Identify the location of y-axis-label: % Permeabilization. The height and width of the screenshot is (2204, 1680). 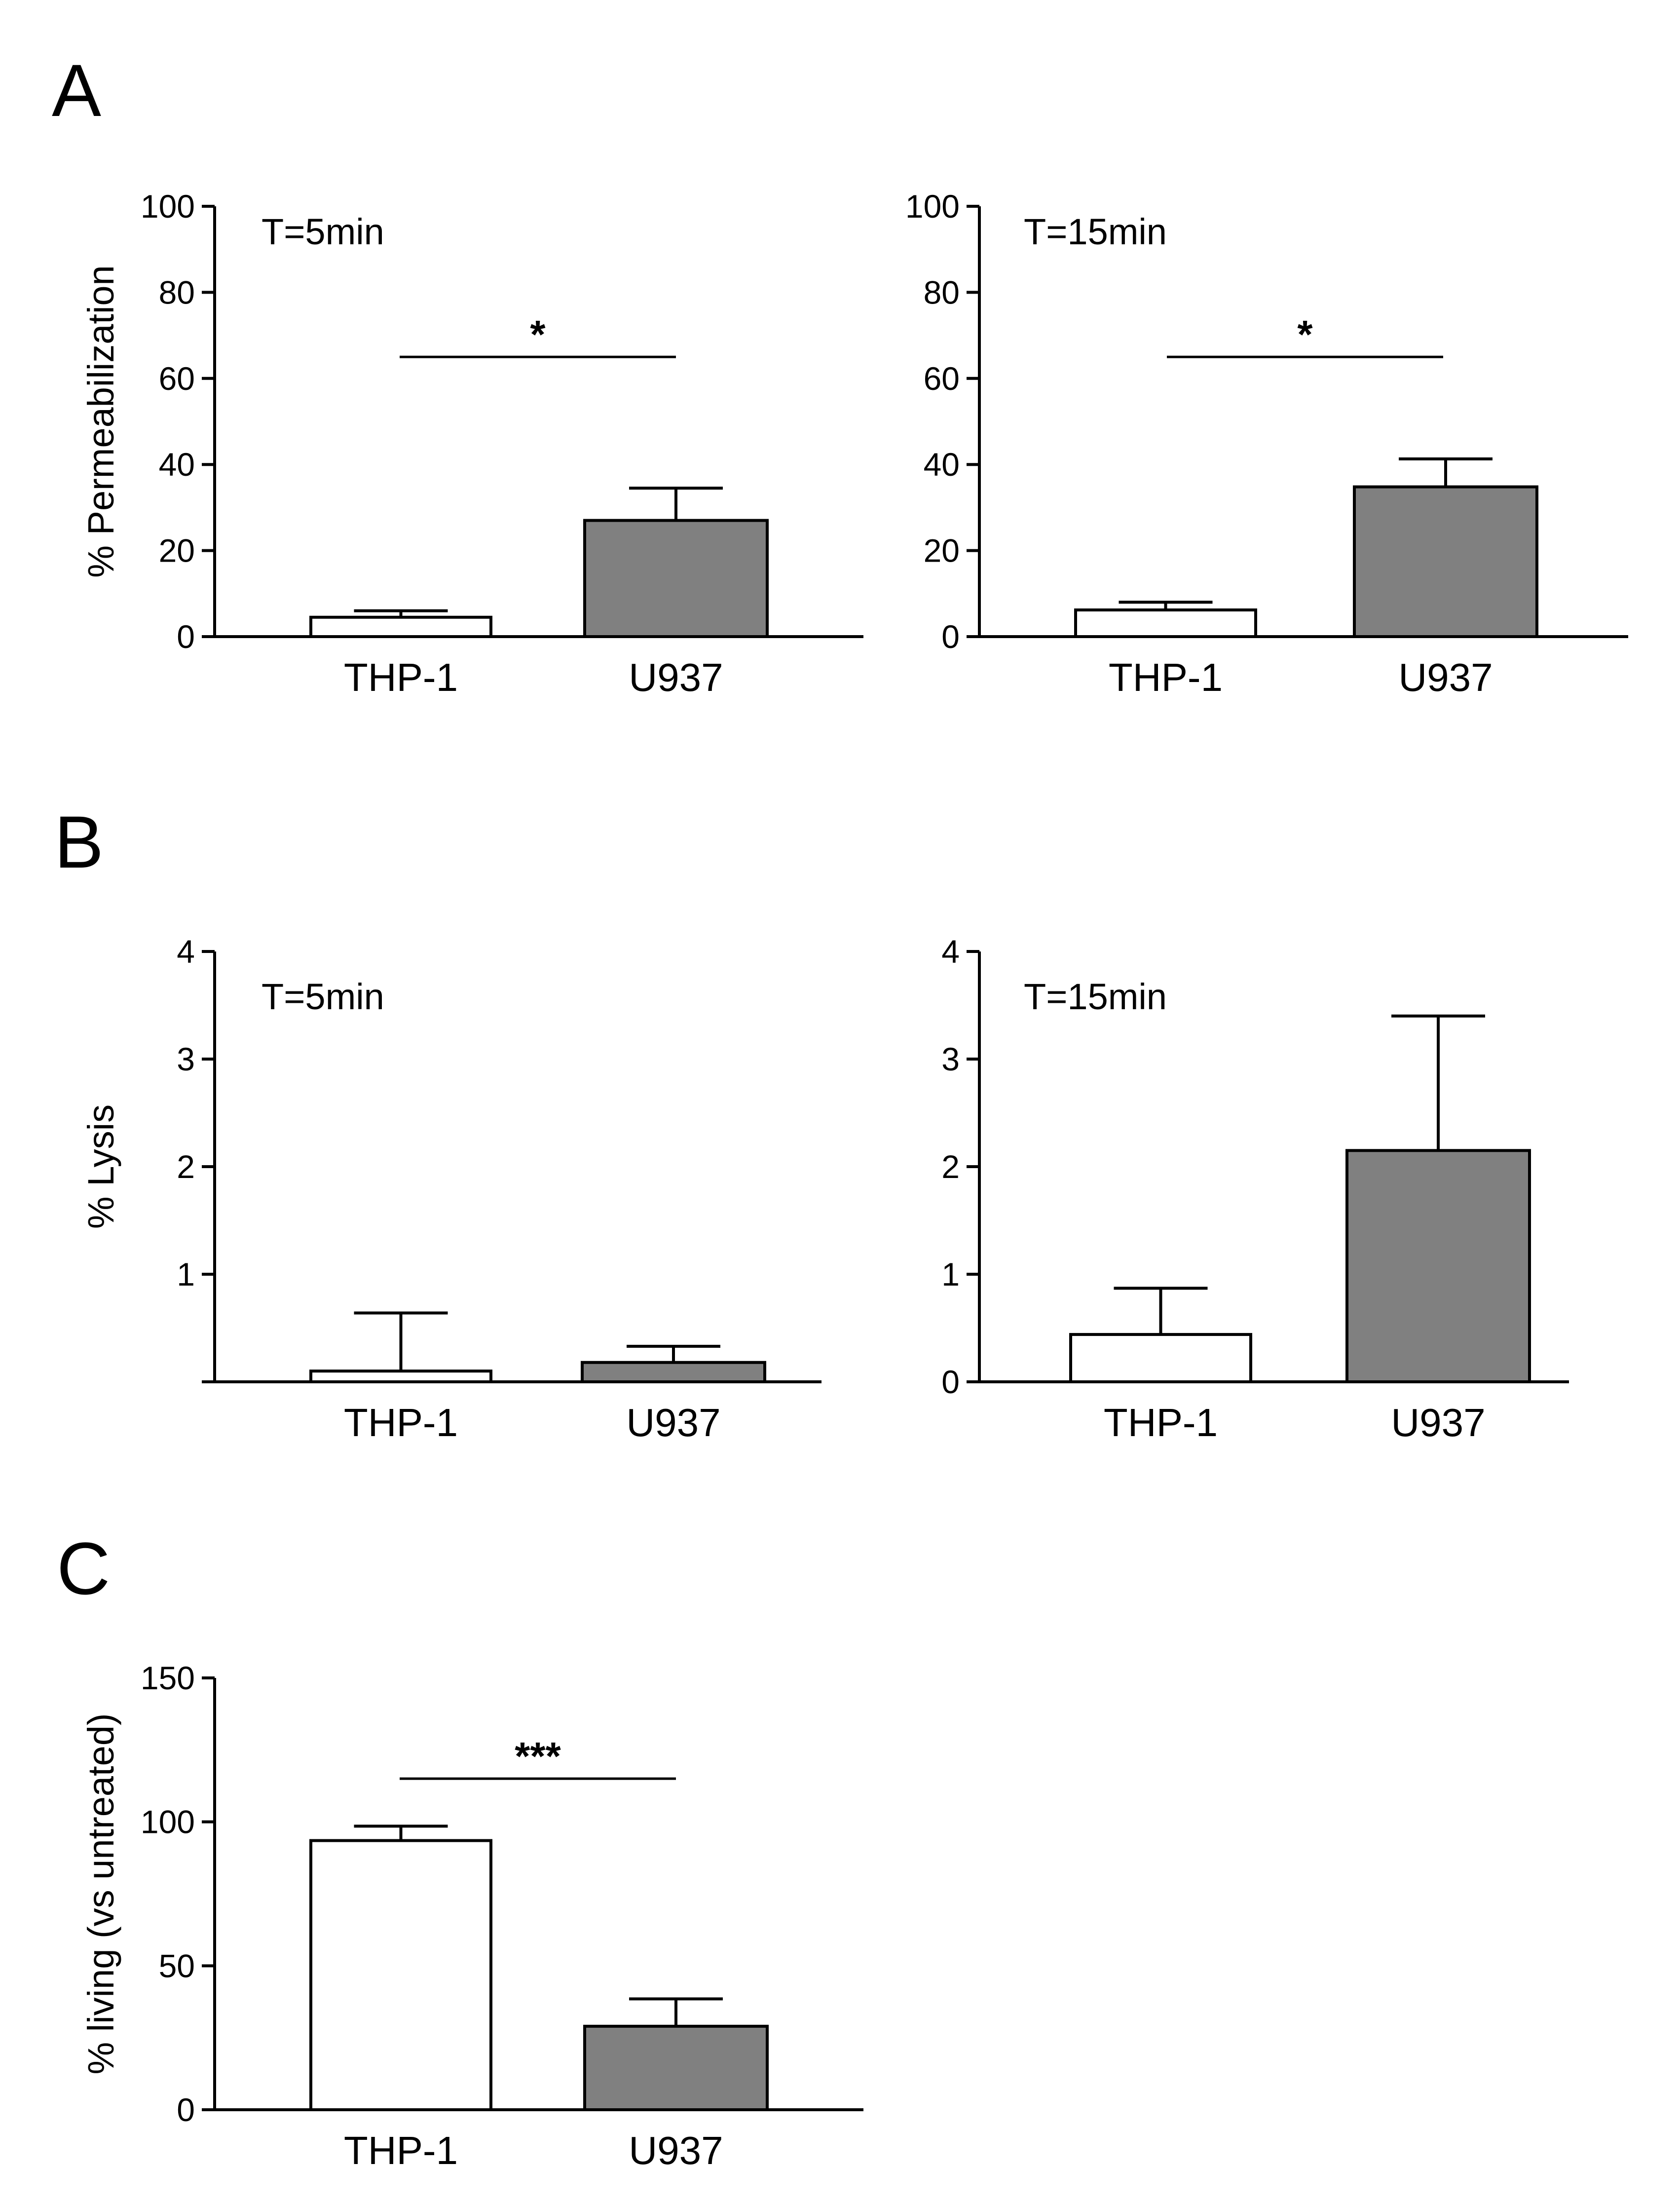
(101, 421).